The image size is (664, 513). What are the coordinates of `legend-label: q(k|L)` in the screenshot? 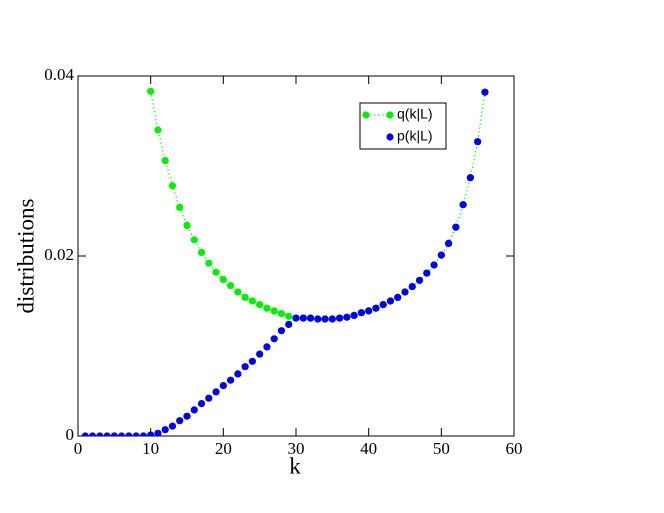 It's located at (415, 114).